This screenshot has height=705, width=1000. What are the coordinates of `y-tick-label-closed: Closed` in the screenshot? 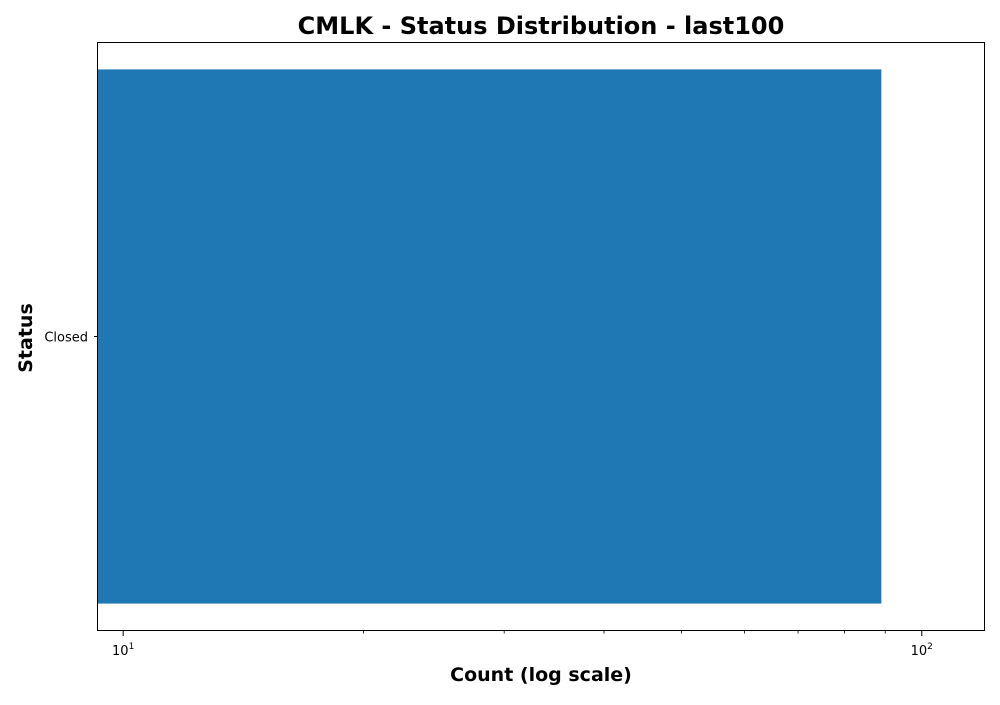 It's located at (66, 338).